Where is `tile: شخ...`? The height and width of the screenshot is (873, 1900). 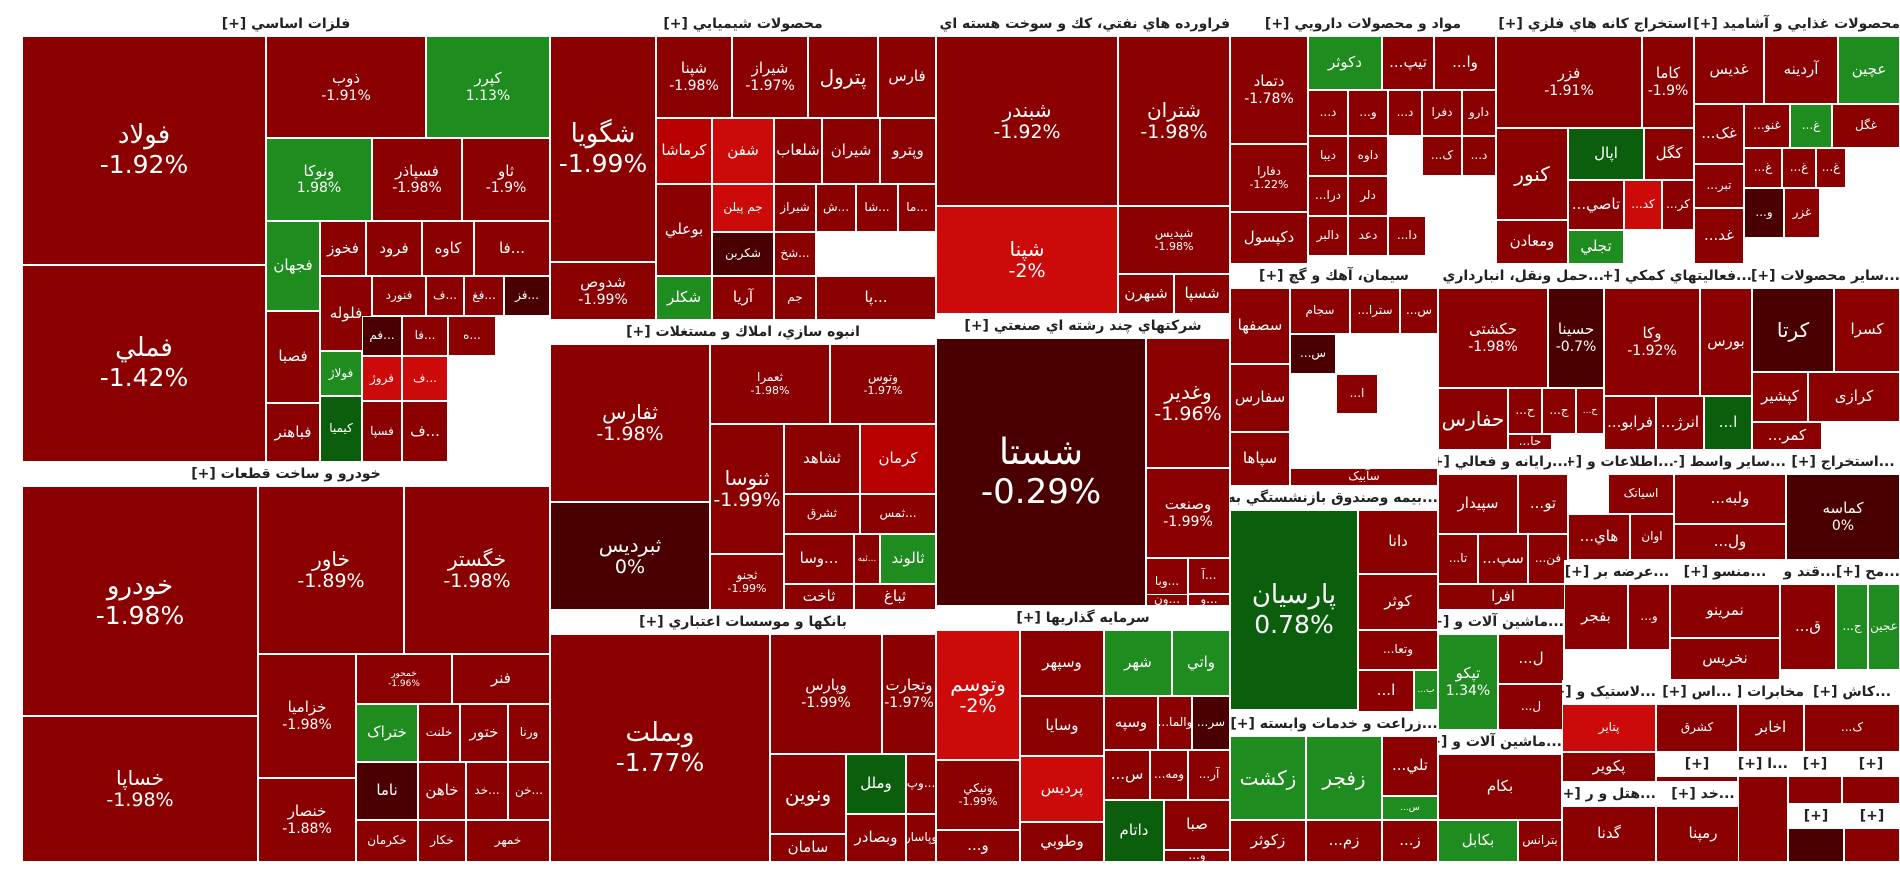
tile: شخ... is located at coordinates (795, 254).